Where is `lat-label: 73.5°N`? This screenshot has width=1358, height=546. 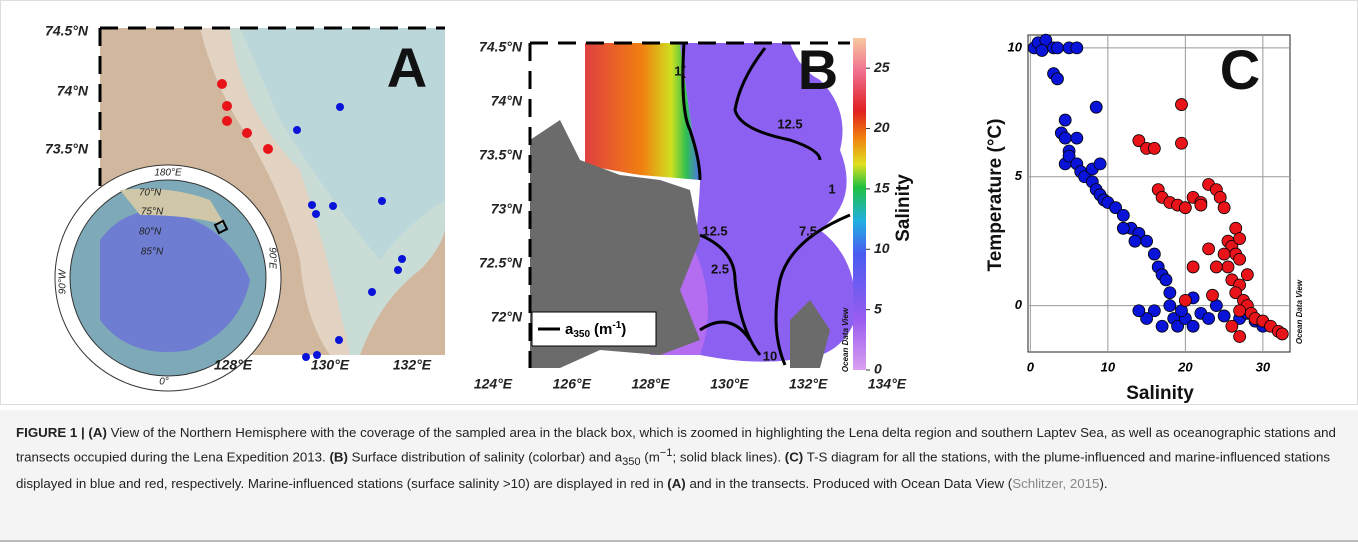 lat-label: 73.5°N is located at coordinates (501, 155).